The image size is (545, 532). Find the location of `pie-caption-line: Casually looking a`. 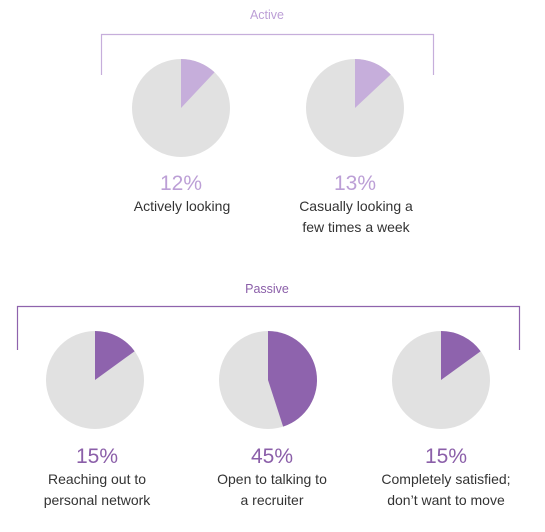

pie-caption-line: Casually looking a is located at coordinates (356, 206).